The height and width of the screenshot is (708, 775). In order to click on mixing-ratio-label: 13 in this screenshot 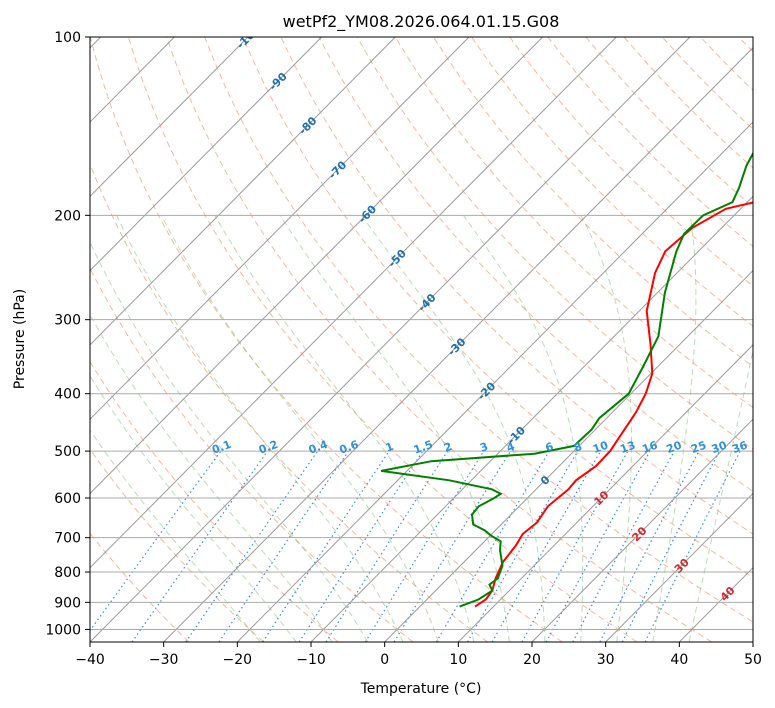, I will do `click(627, 447)`.